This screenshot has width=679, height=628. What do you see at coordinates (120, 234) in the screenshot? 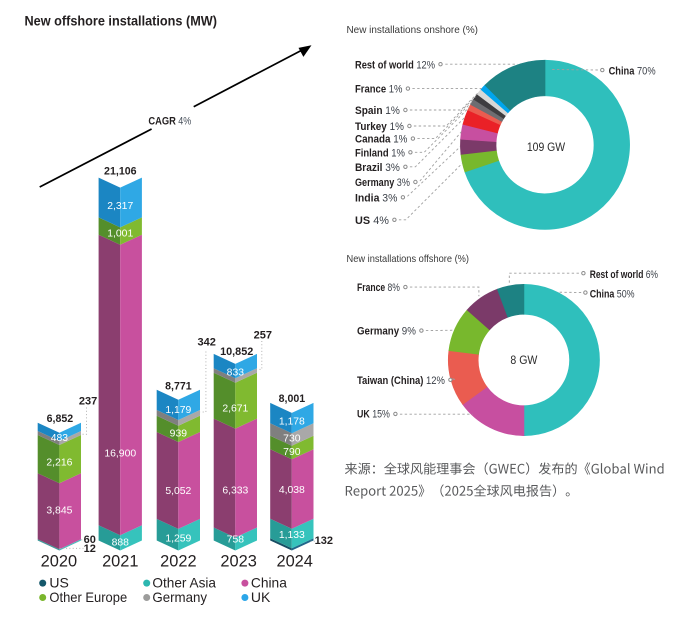
I see `svg-text: 1,001` at bounding box center [120, 234].